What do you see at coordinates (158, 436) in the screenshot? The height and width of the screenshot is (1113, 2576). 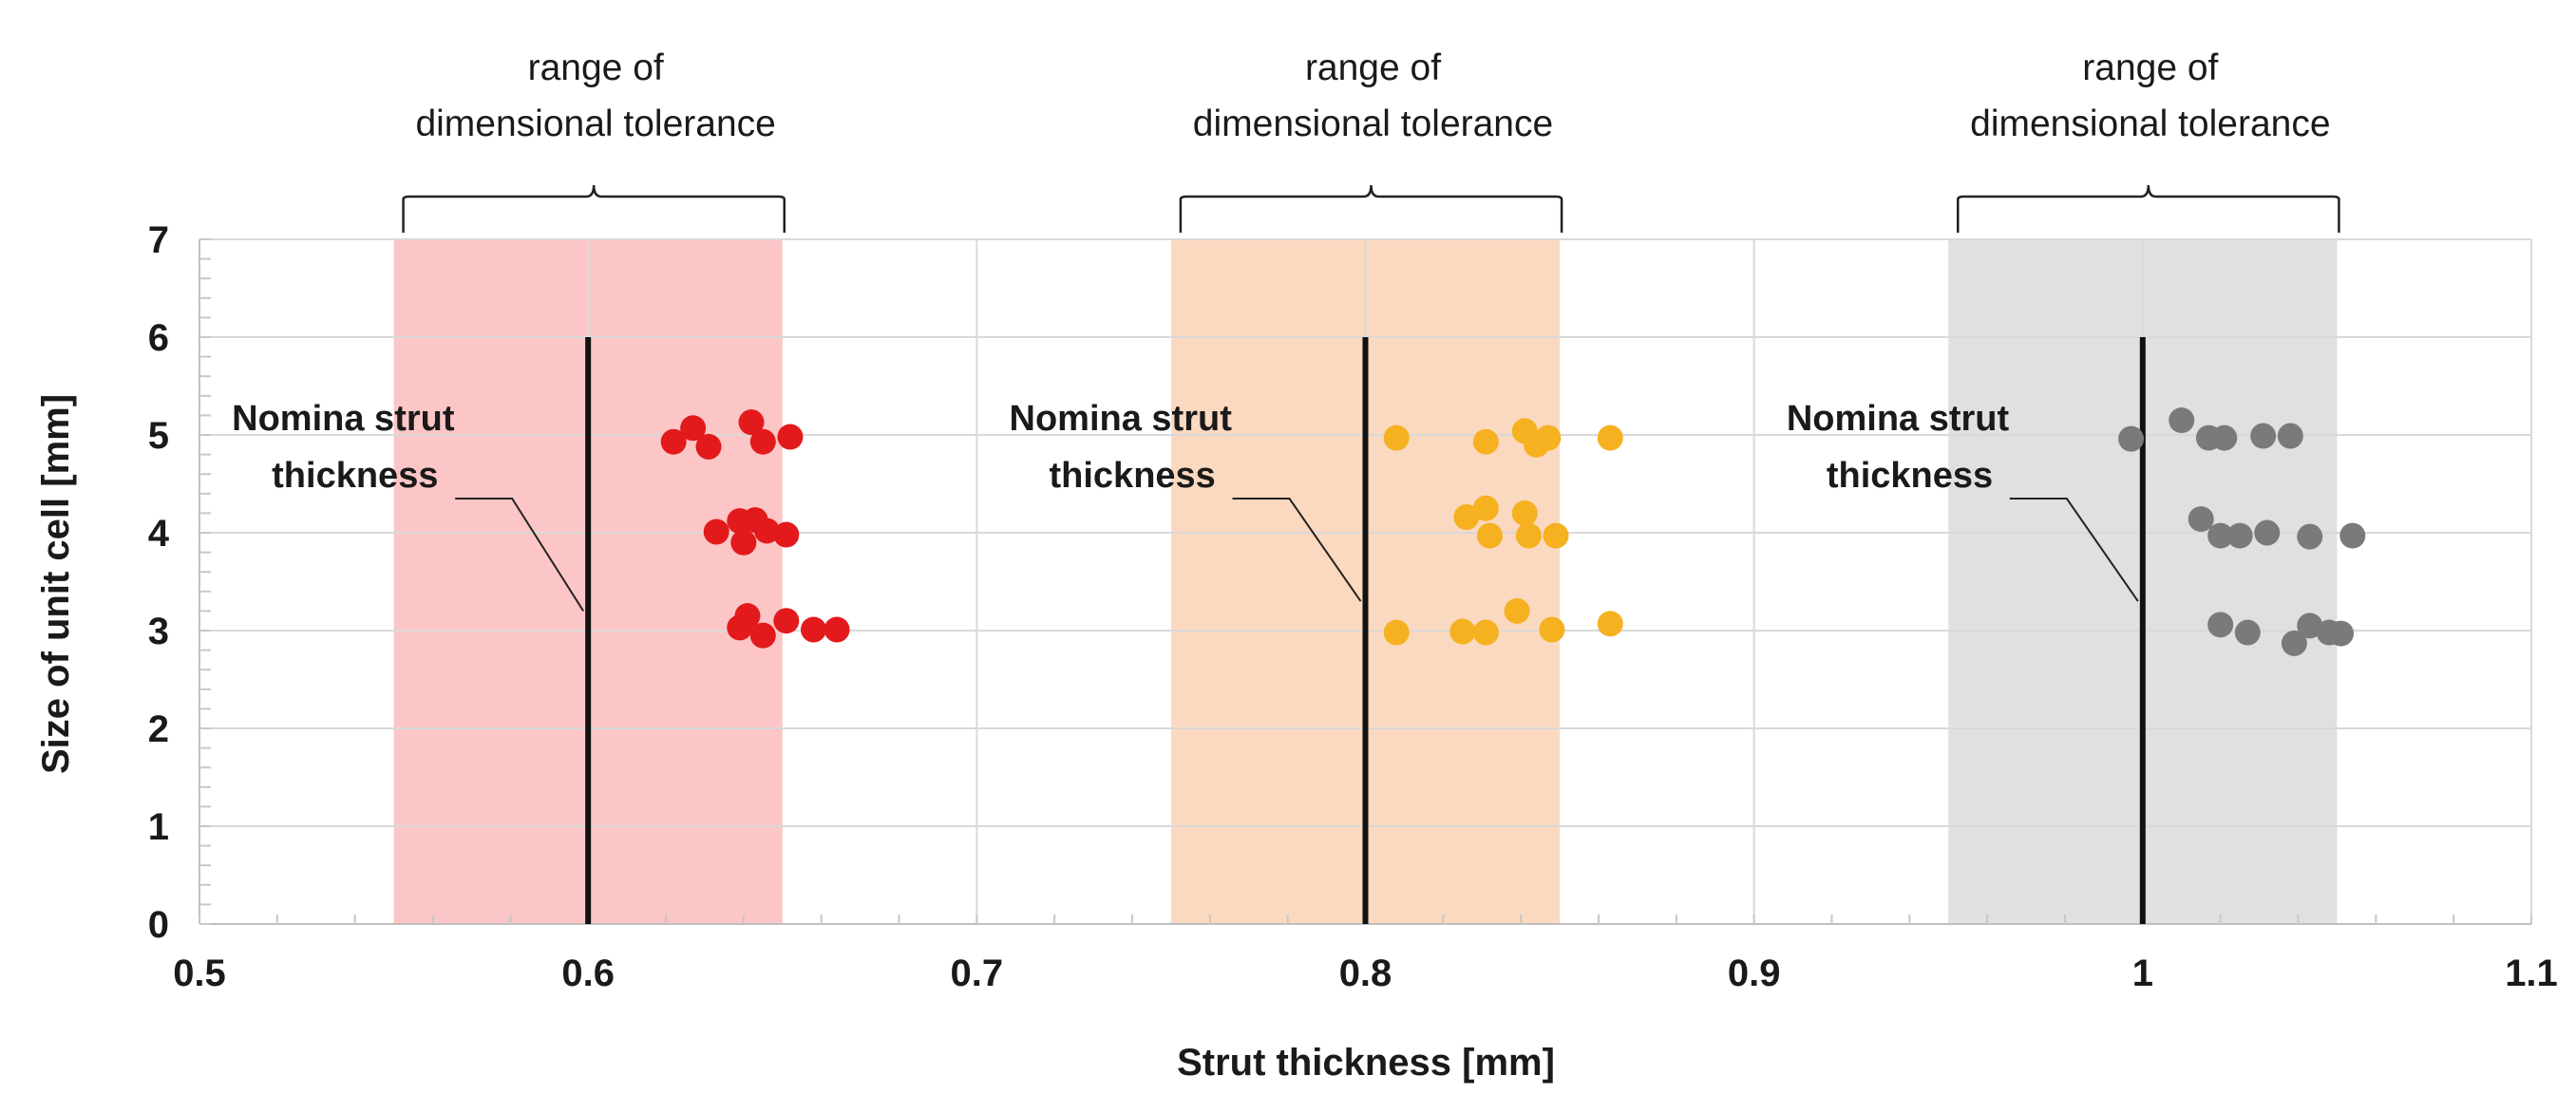 I see `y-tick-label: 5` at bounding box center [158, 436].